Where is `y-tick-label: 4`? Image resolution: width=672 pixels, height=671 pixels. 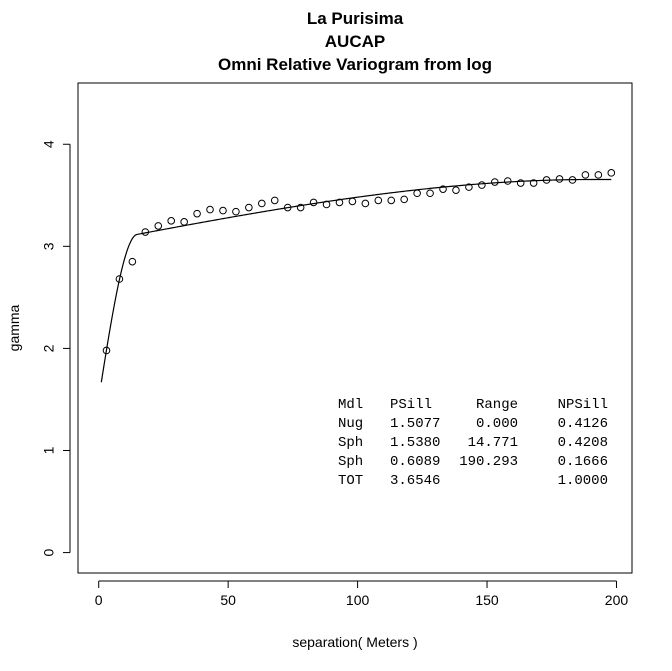
y-tick-label: 4 is located at coordinates (49, 144).